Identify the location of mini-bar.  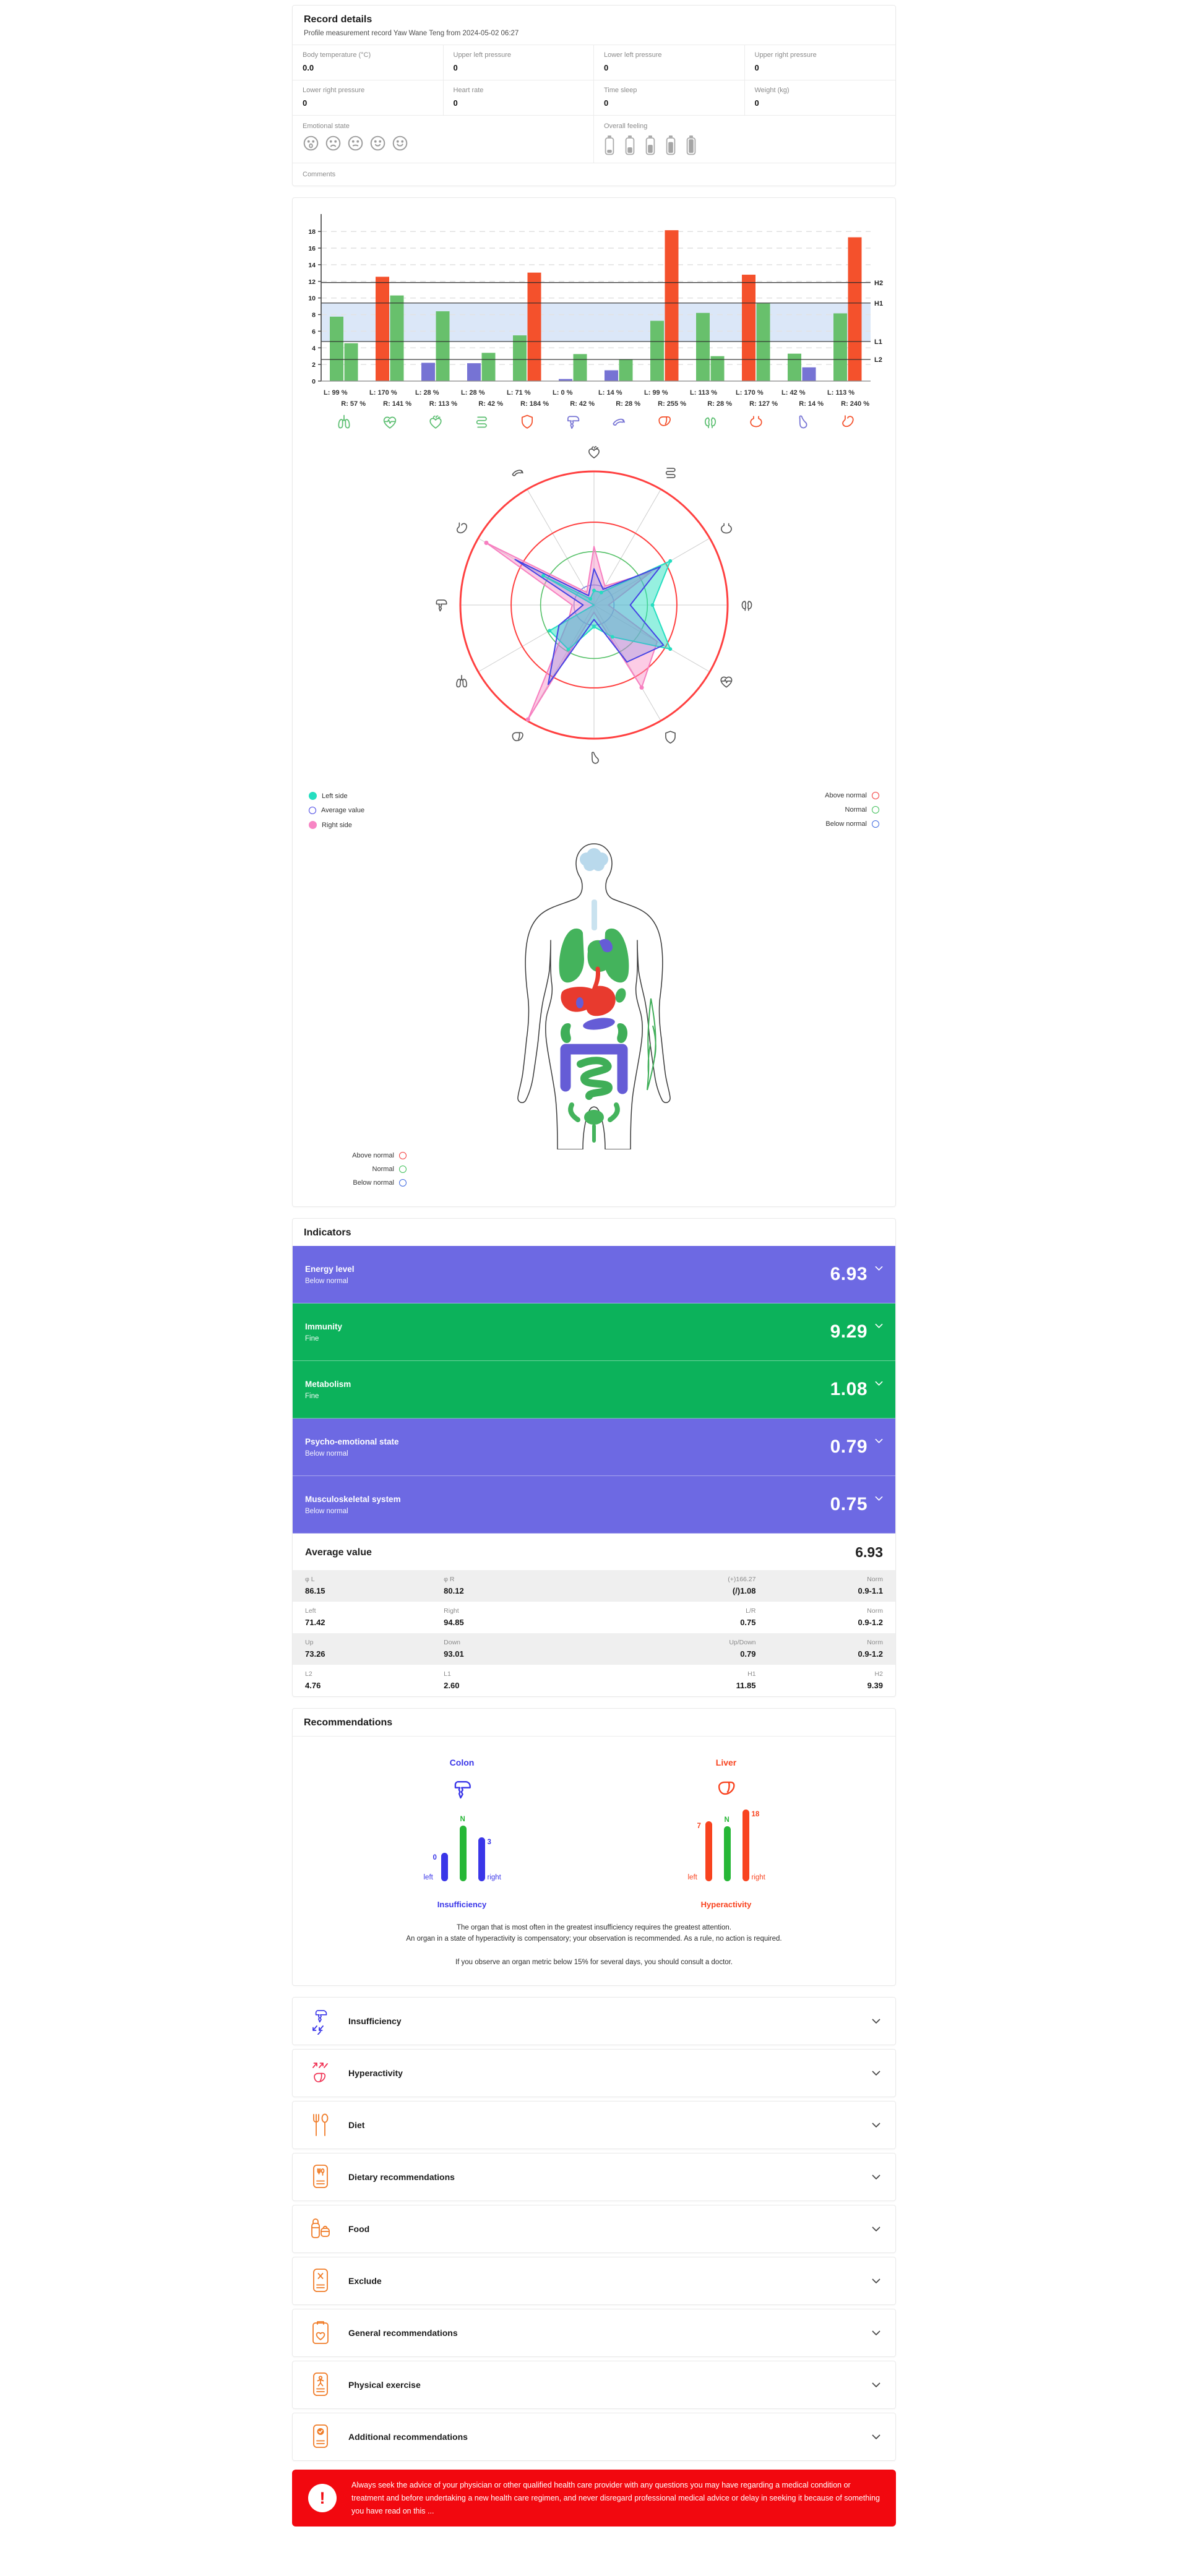
(463, 1853).